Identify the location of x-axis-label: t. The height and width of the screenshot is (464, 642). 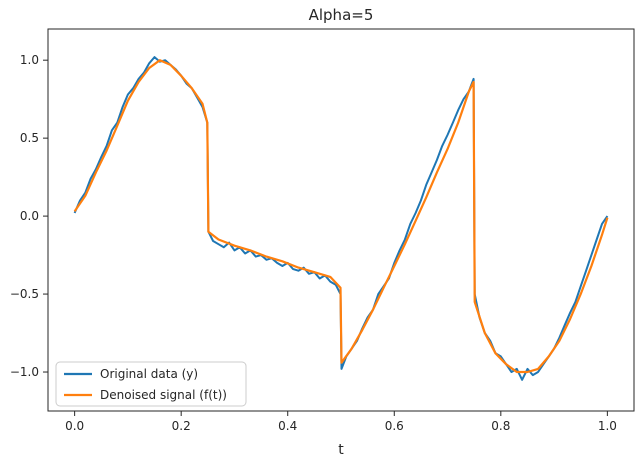
(341, 450).